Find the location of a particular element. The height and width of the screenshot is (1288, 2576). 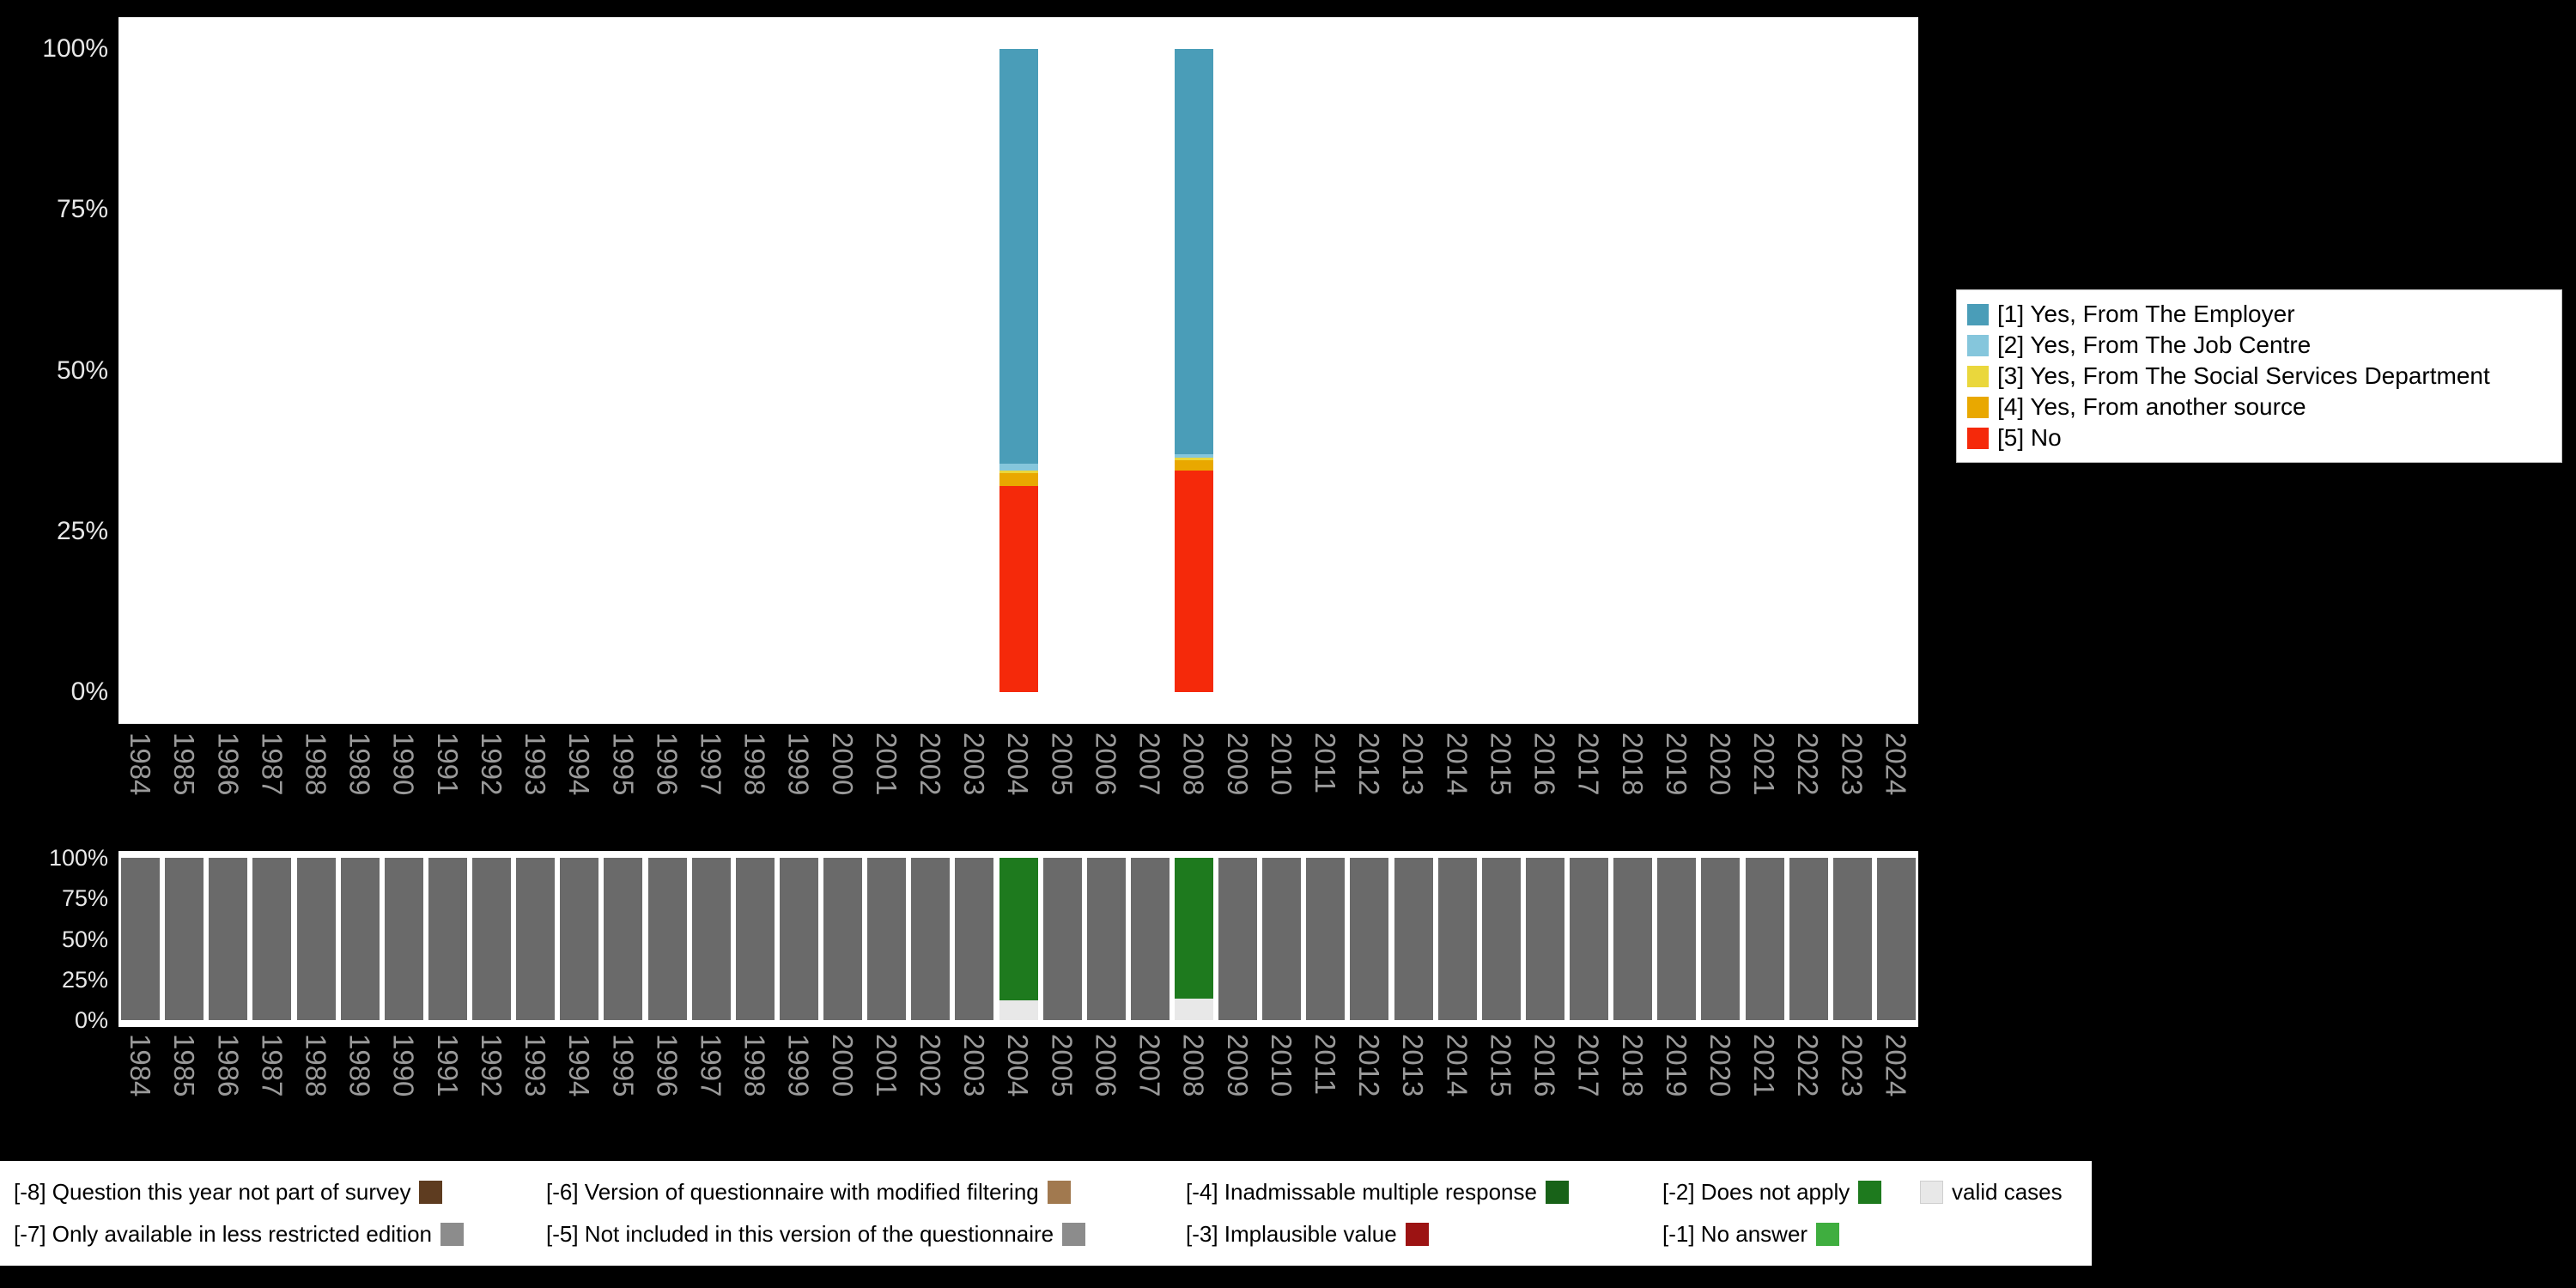

legend-item: [2] Yes, From The Job Centre is located at coordinates (2259, 345).